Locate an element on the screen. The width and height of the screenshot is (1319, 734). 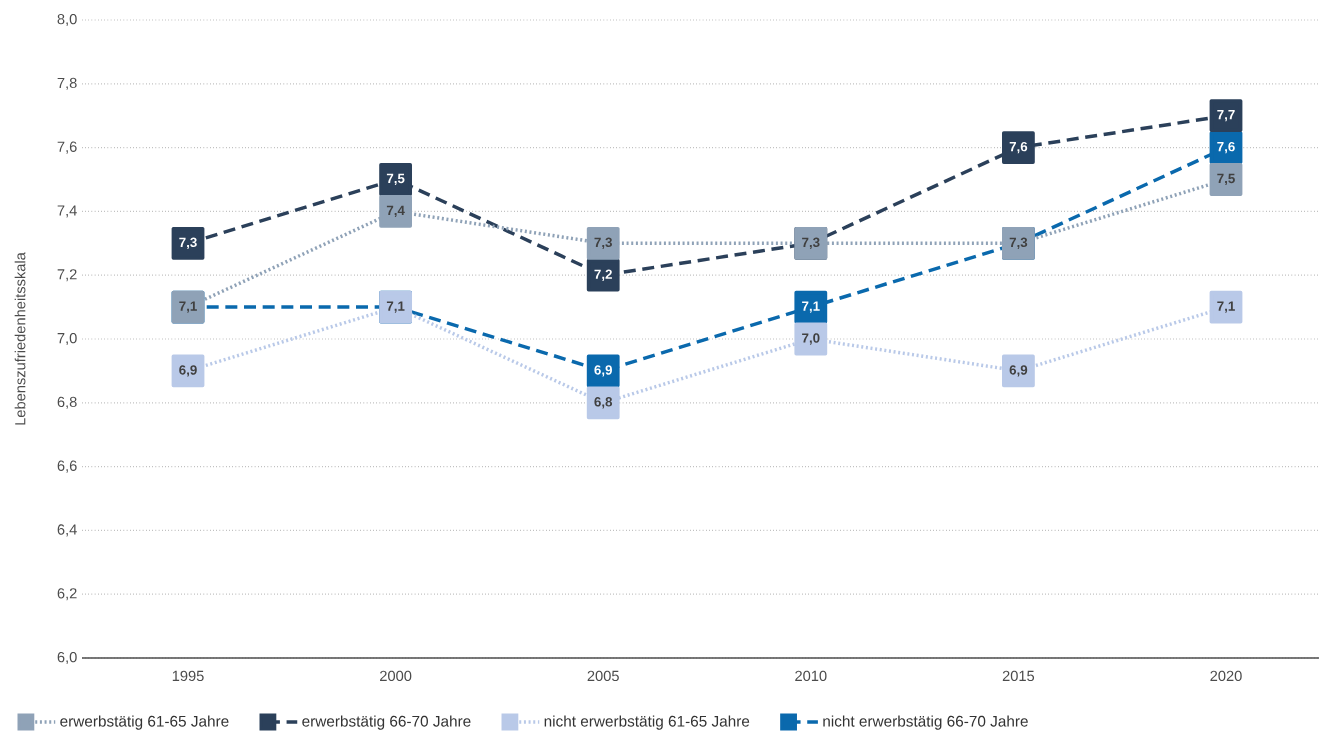
data-label: 7,4 is located at coordinates (395, 211).